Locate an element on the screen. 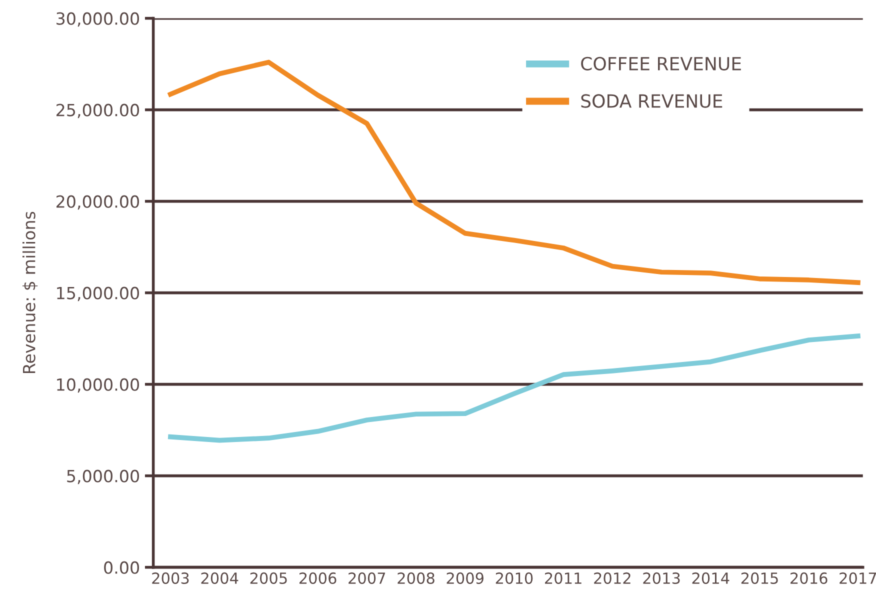  x-tick-label: 2005 is located at coordinates (268, 578).